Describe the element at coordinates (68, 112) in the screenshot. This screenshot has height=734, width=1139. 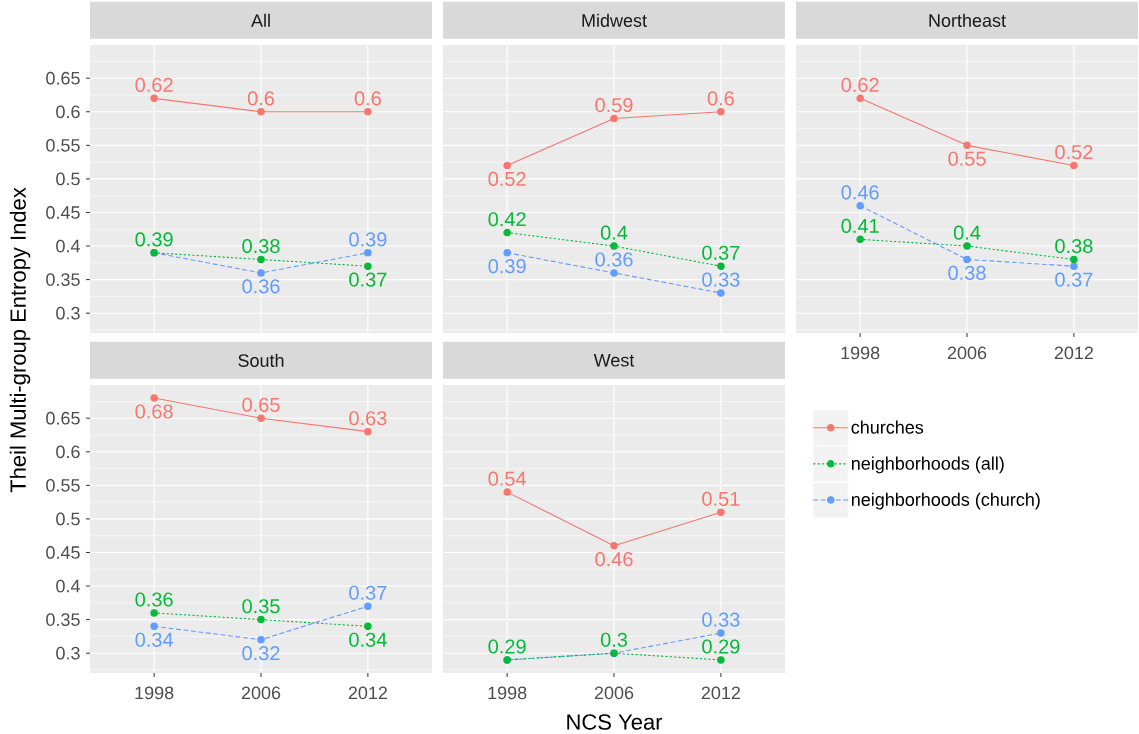
I see `y-tick-label: 0.6` at that location.